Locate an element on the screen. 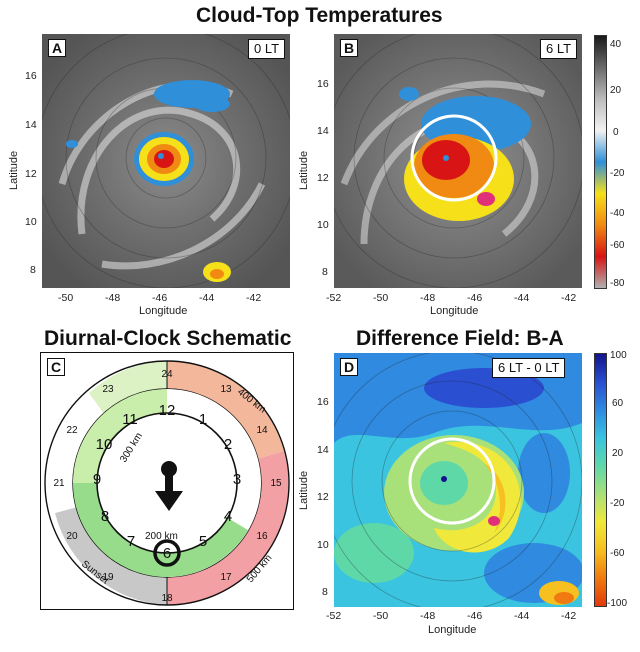  b-xtick: -44 is located at coordinates (522, 298).